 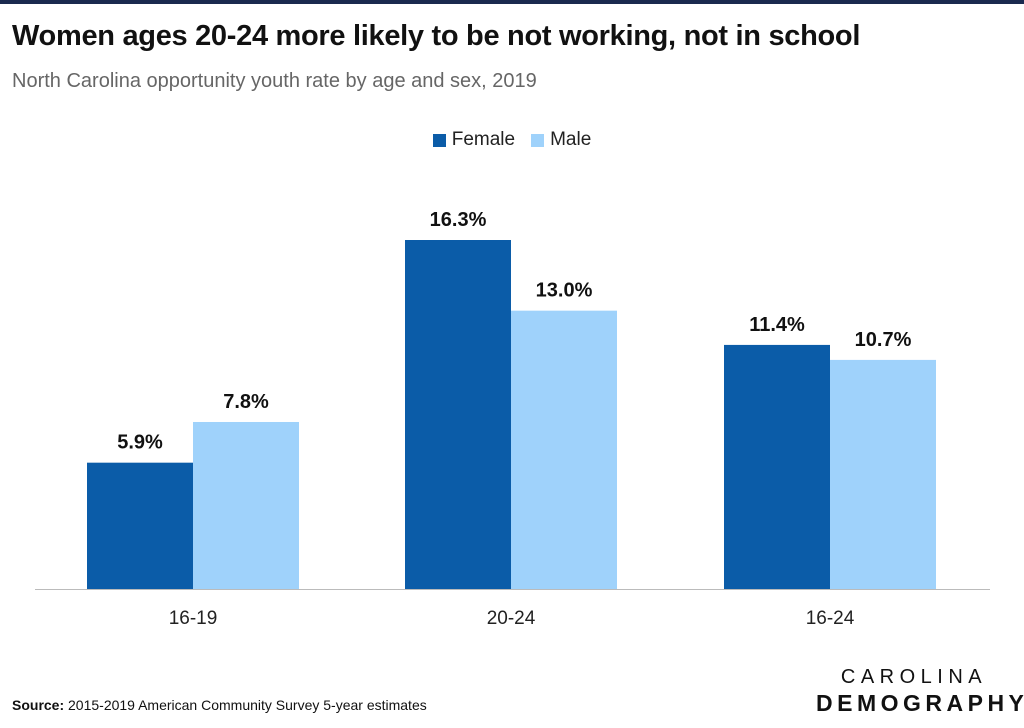 I want to click on data-label-male-16-24: 10.7%, so click(x=883, y=340).